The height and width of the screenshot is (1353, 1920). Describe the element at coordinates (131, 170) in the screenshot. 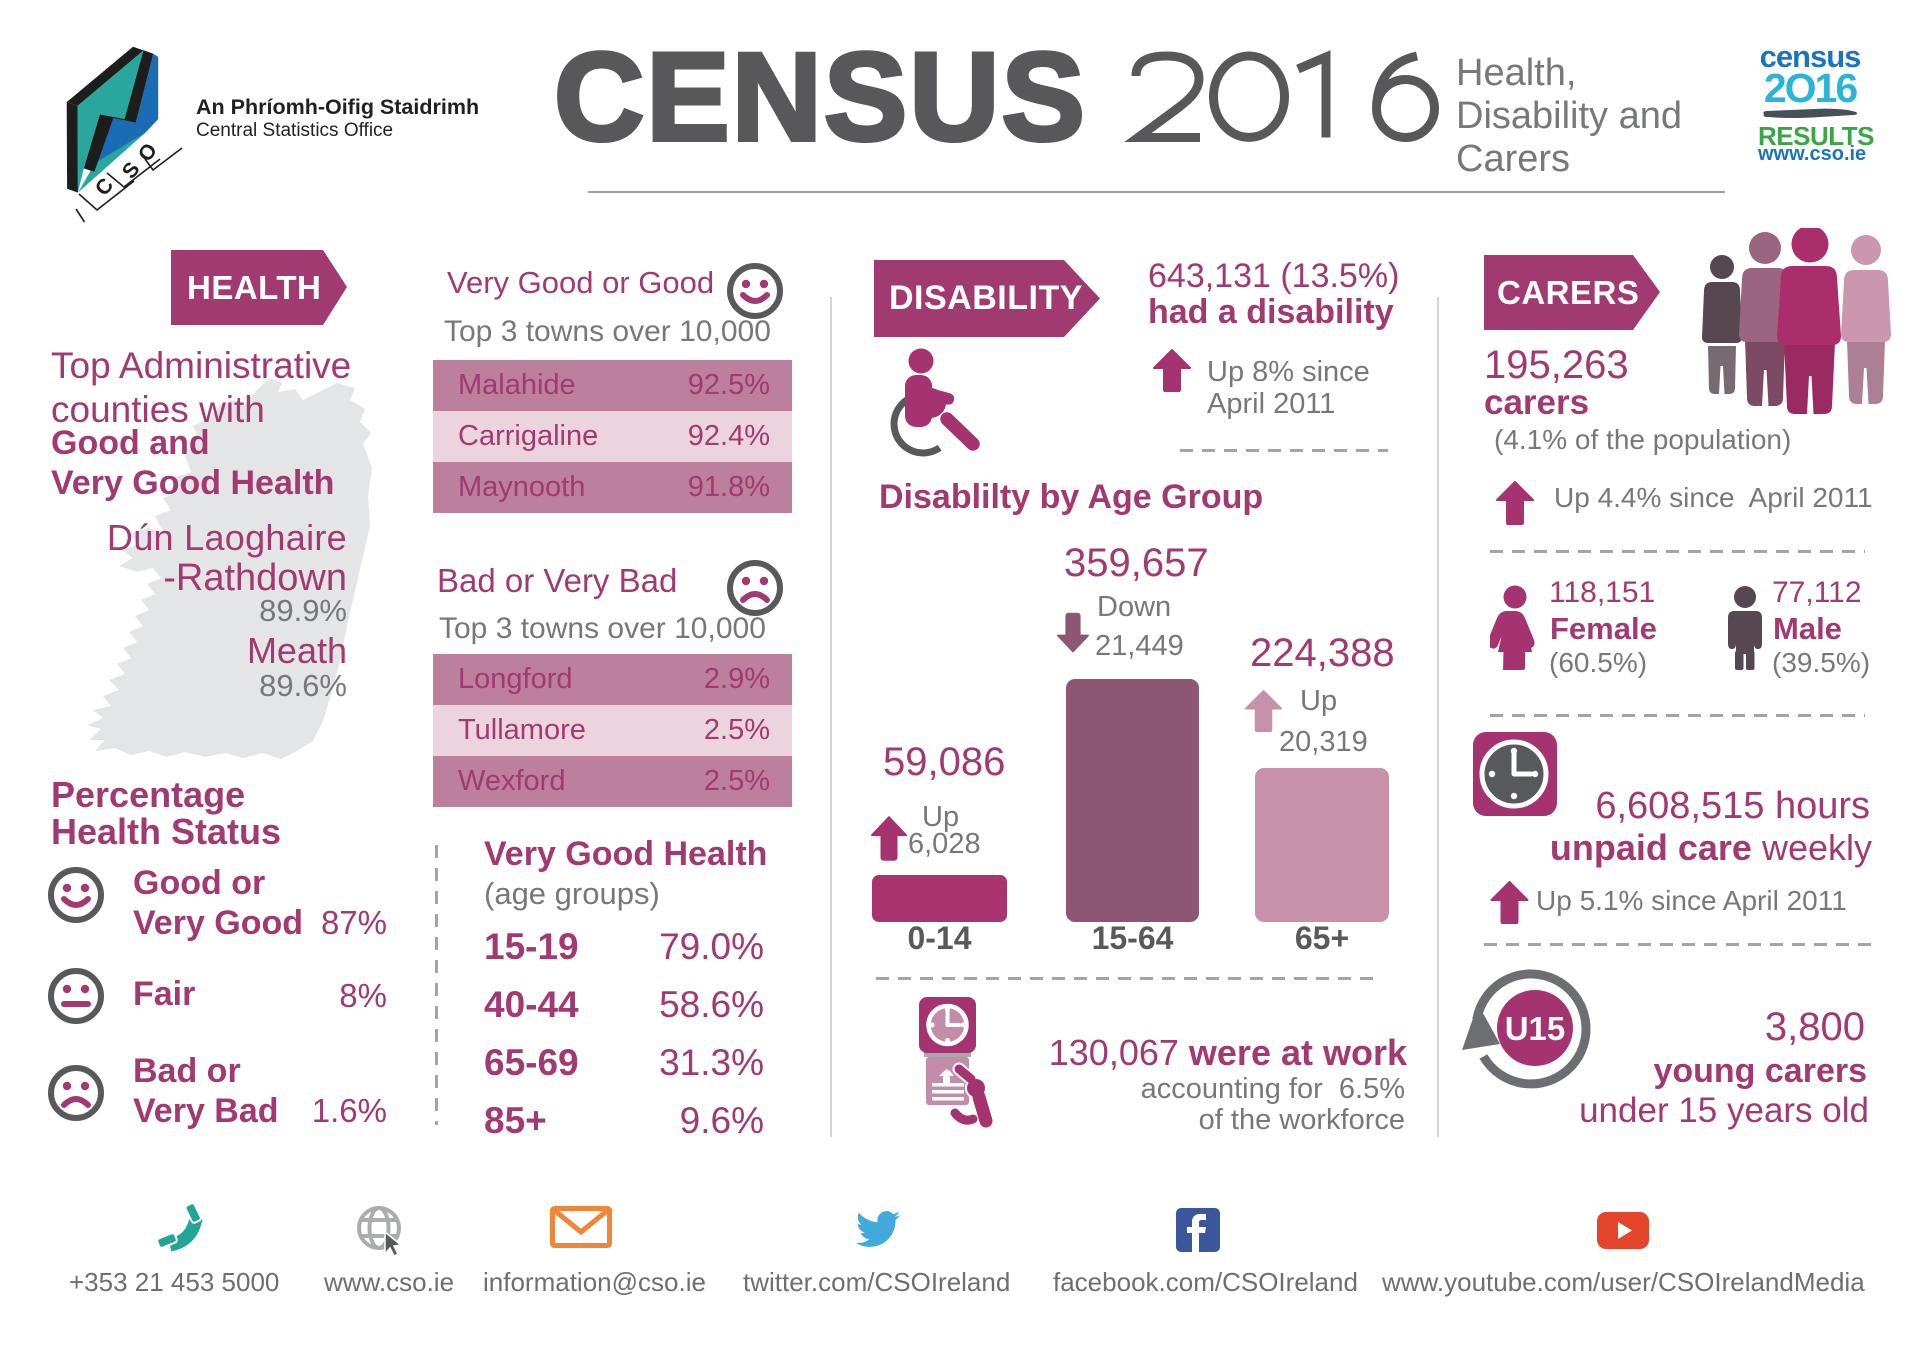

I see `svg-text: S` at that location.